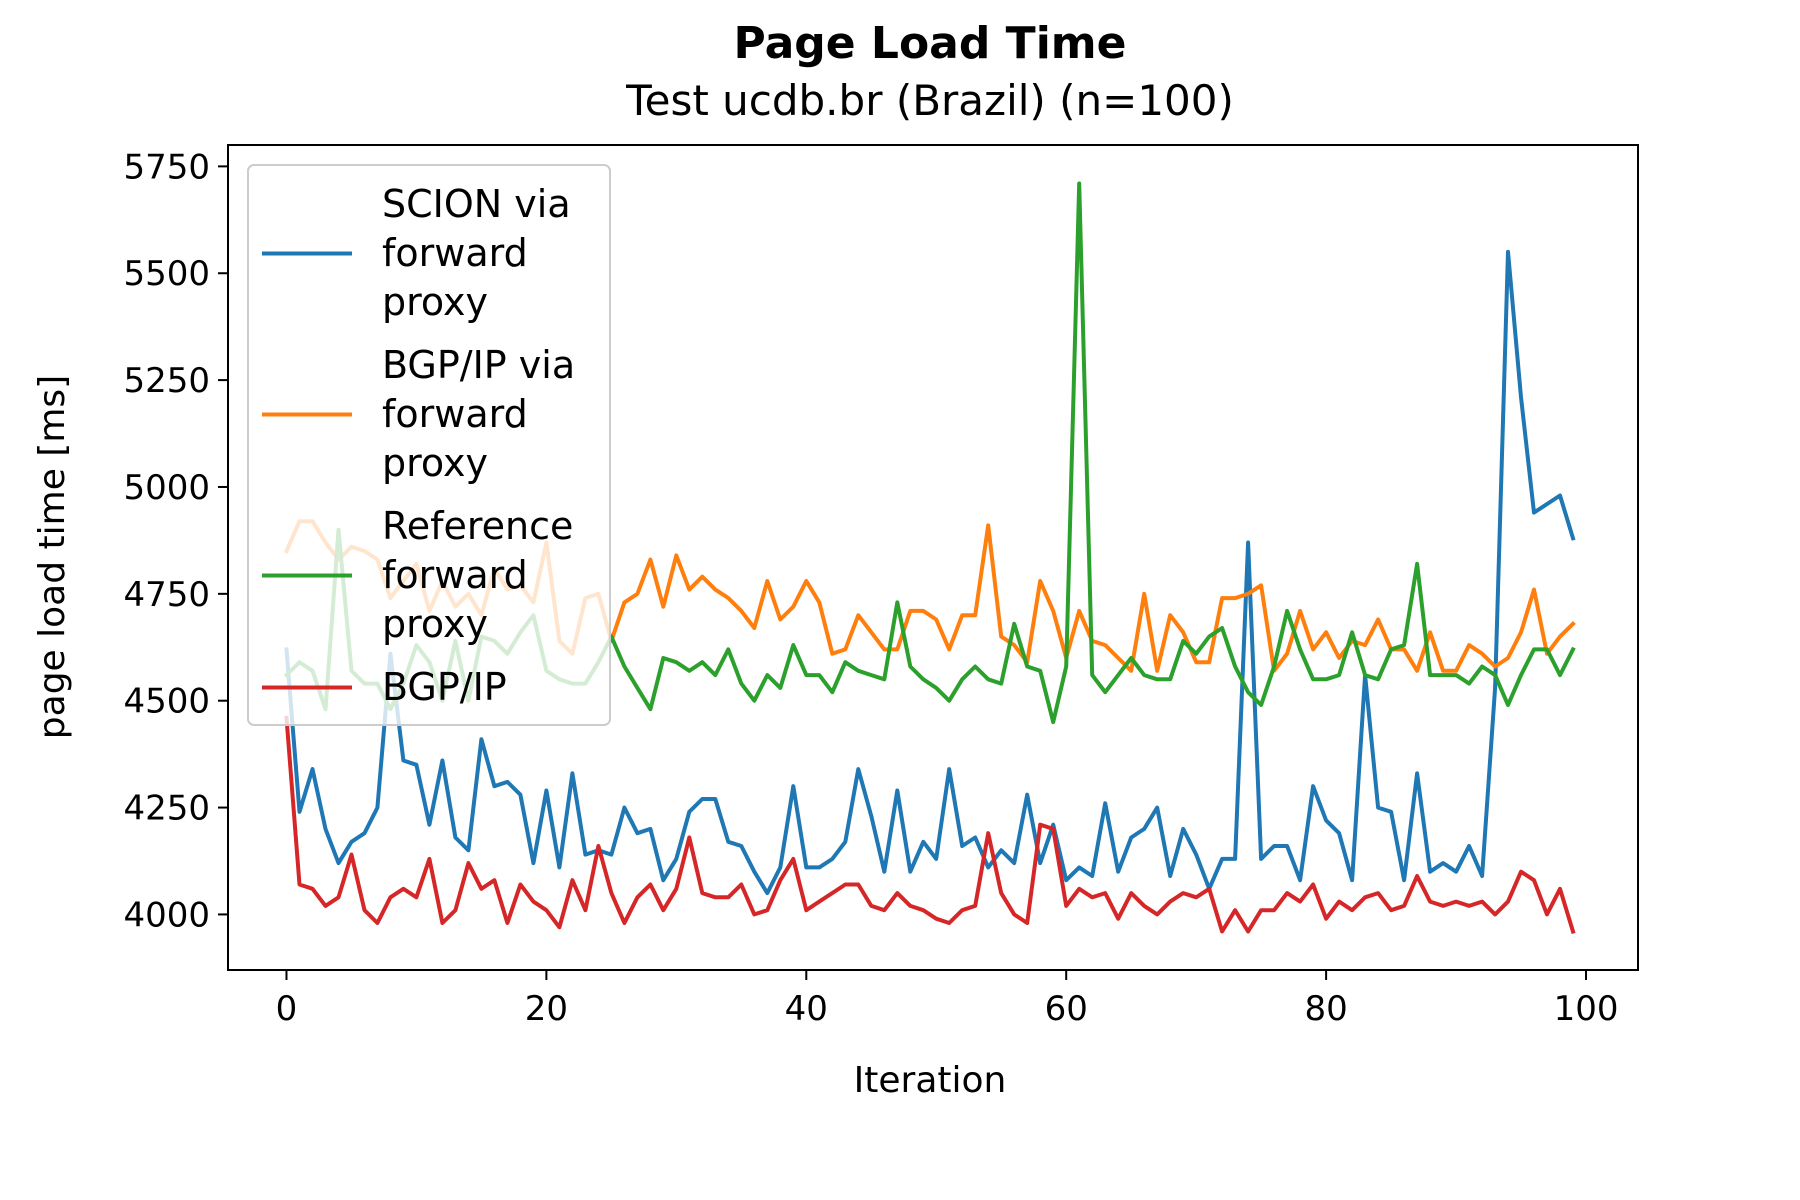  Describe the element at coordinates (929, 100) in the screenshot. I see `chart-subtitle: Test ucdb.br (Brazil) (n=100)` at that location.